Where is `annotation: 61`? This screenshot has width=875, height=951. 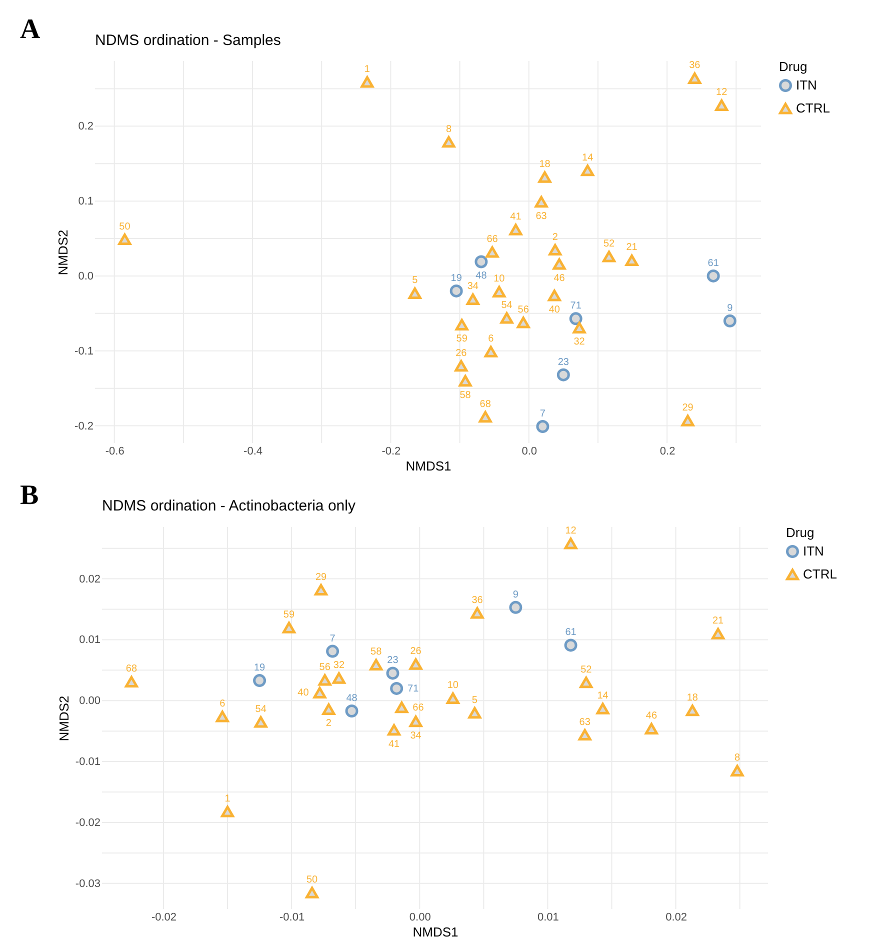
annotation: 61 is located at coordinates (714, 263).